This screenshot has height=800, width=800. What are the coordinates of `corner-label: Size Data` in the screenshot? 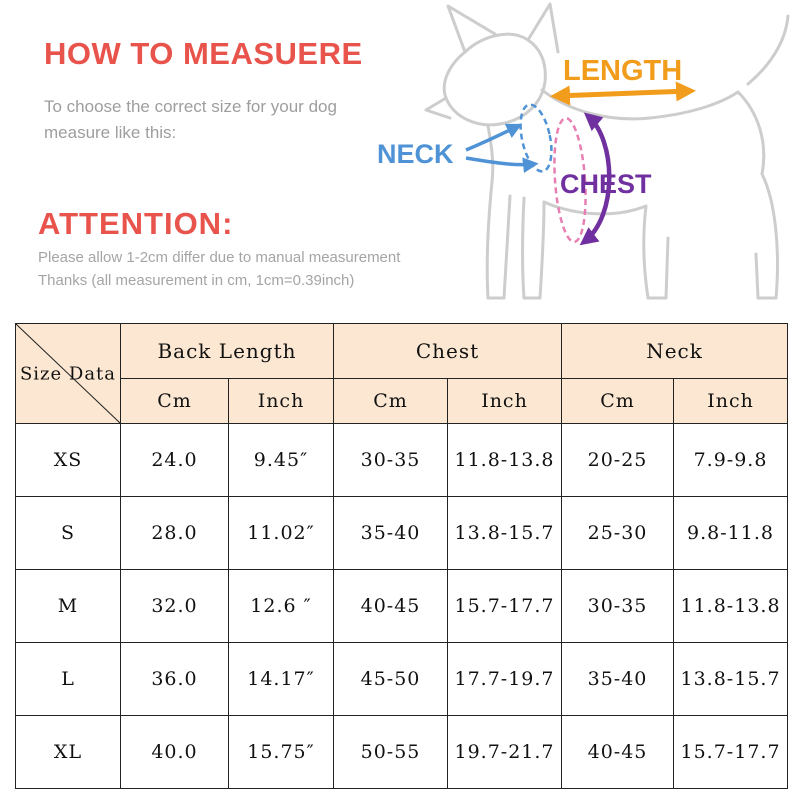 It's located at (68, 373).